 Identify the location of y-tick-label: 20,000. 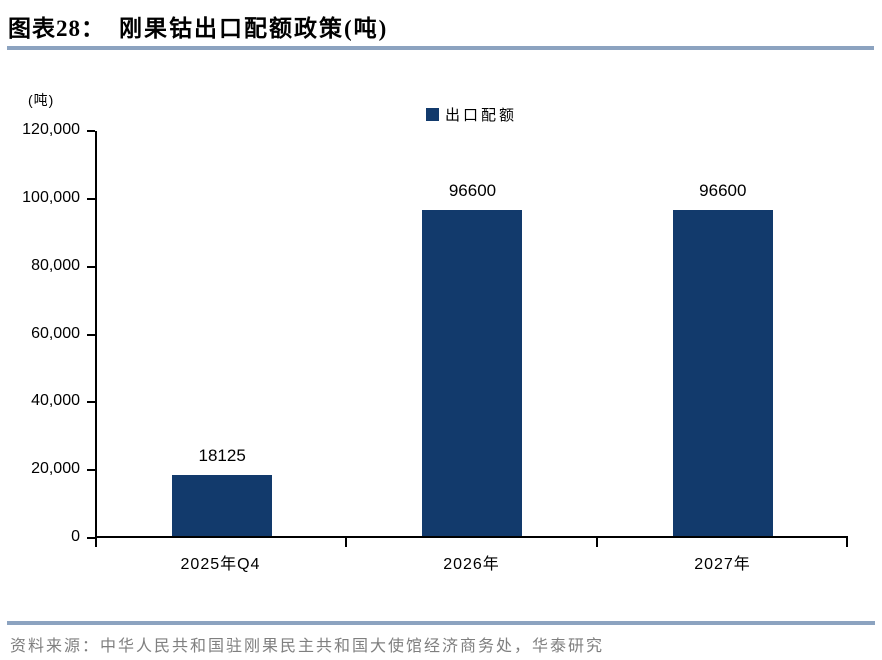
(55, 469).